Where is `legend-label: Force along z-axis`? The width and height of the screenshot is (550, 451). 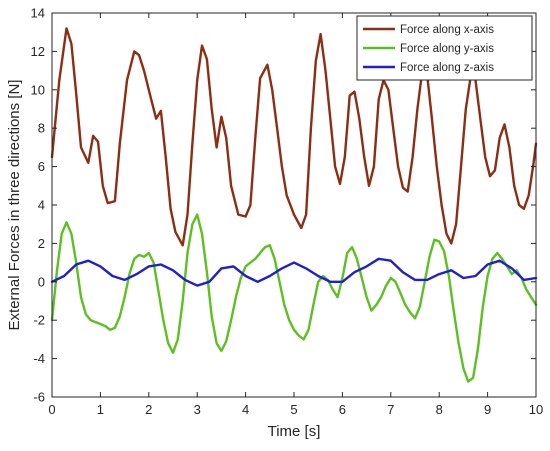
legend-label: Force along z-axis is located at coordinates (447, 68).